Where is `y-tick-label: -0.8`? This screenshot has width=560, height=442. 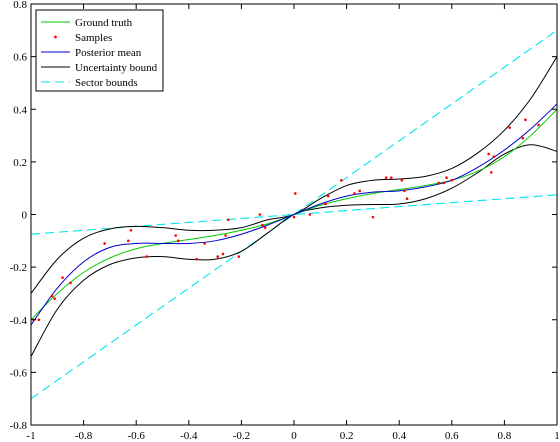
y-tick-label: -0.8 is located at coordinates (19, 426).